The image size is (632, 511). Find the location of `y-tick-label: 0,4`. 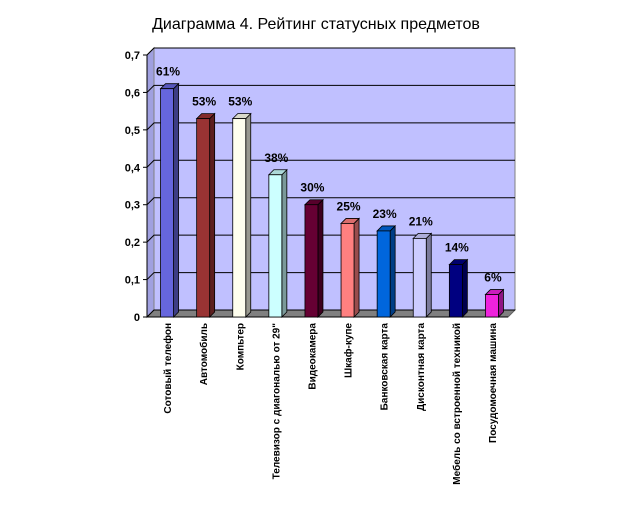

y-tick-label: 0,4 is located at coordinates (133, 168).